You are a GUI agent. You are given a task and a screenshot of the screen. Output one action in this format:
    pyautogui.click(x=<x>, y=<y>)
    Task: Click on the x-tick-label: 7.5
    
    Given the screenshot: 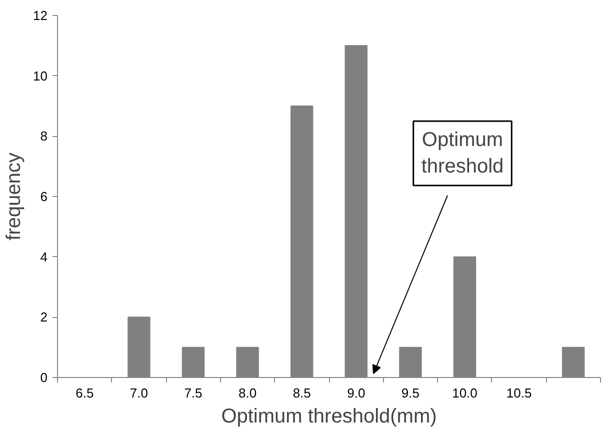 What is the action you would take?
    pyautogui.click(x=193, y=393)
    